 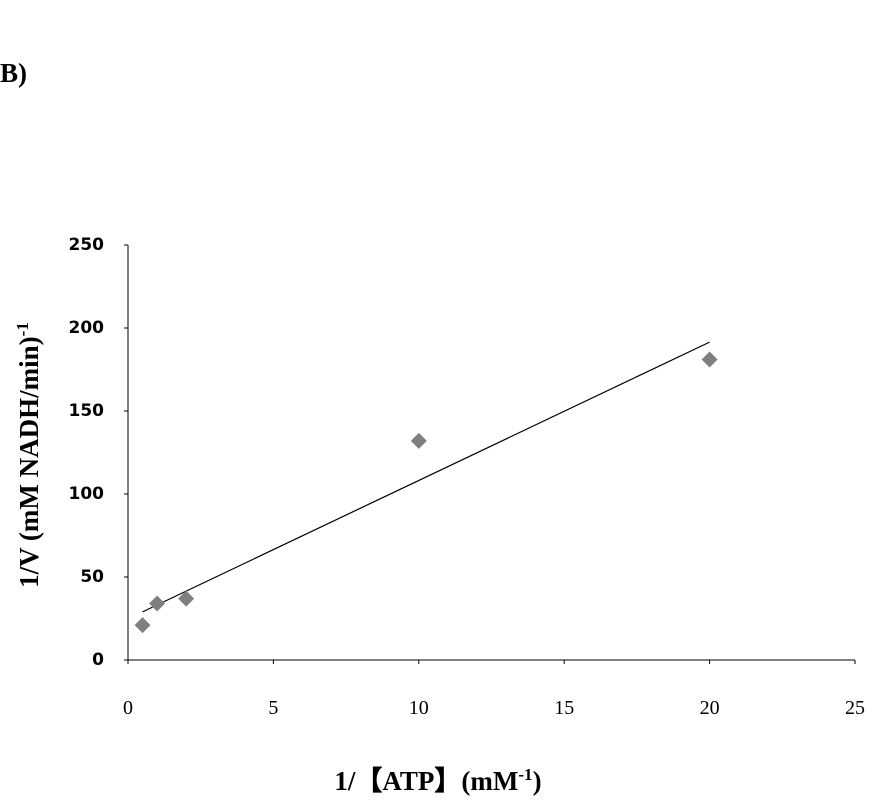 I want to click on y-tick-label: 100, so click(x=87, y=494).